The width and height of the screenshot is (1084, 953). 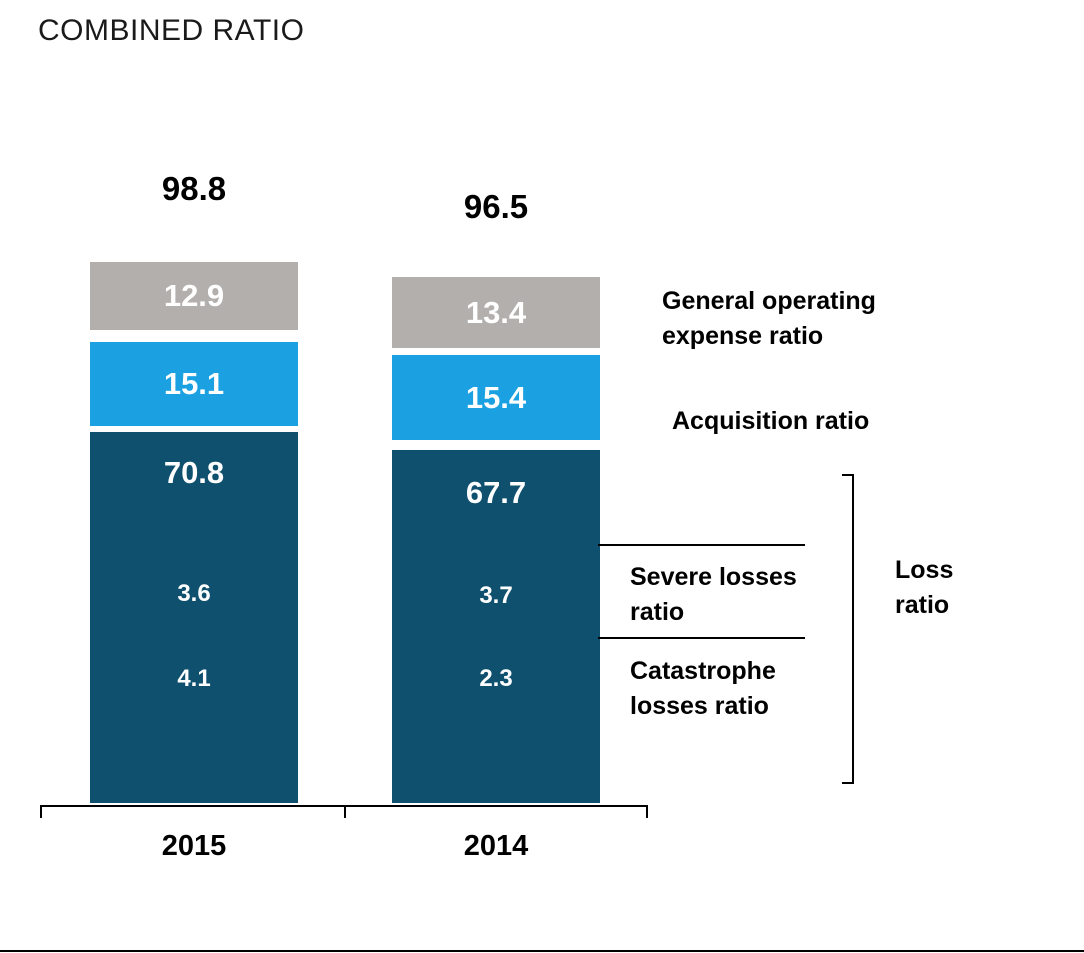 I want to click on bar-2015-loss-segment: 70.8 3.6 4.1, so click(x=194, y=617).